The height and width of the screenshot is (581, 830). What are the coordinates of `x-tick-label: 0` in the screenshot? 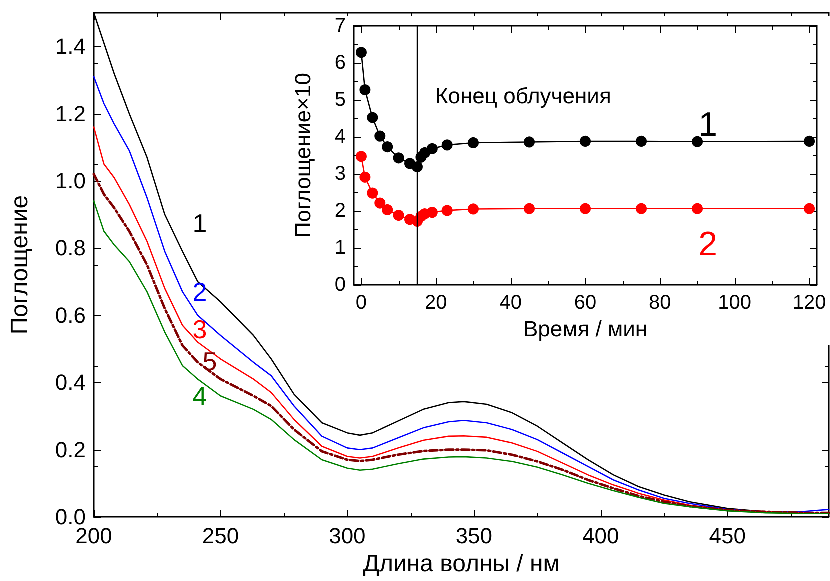 It's located at (362, 303).